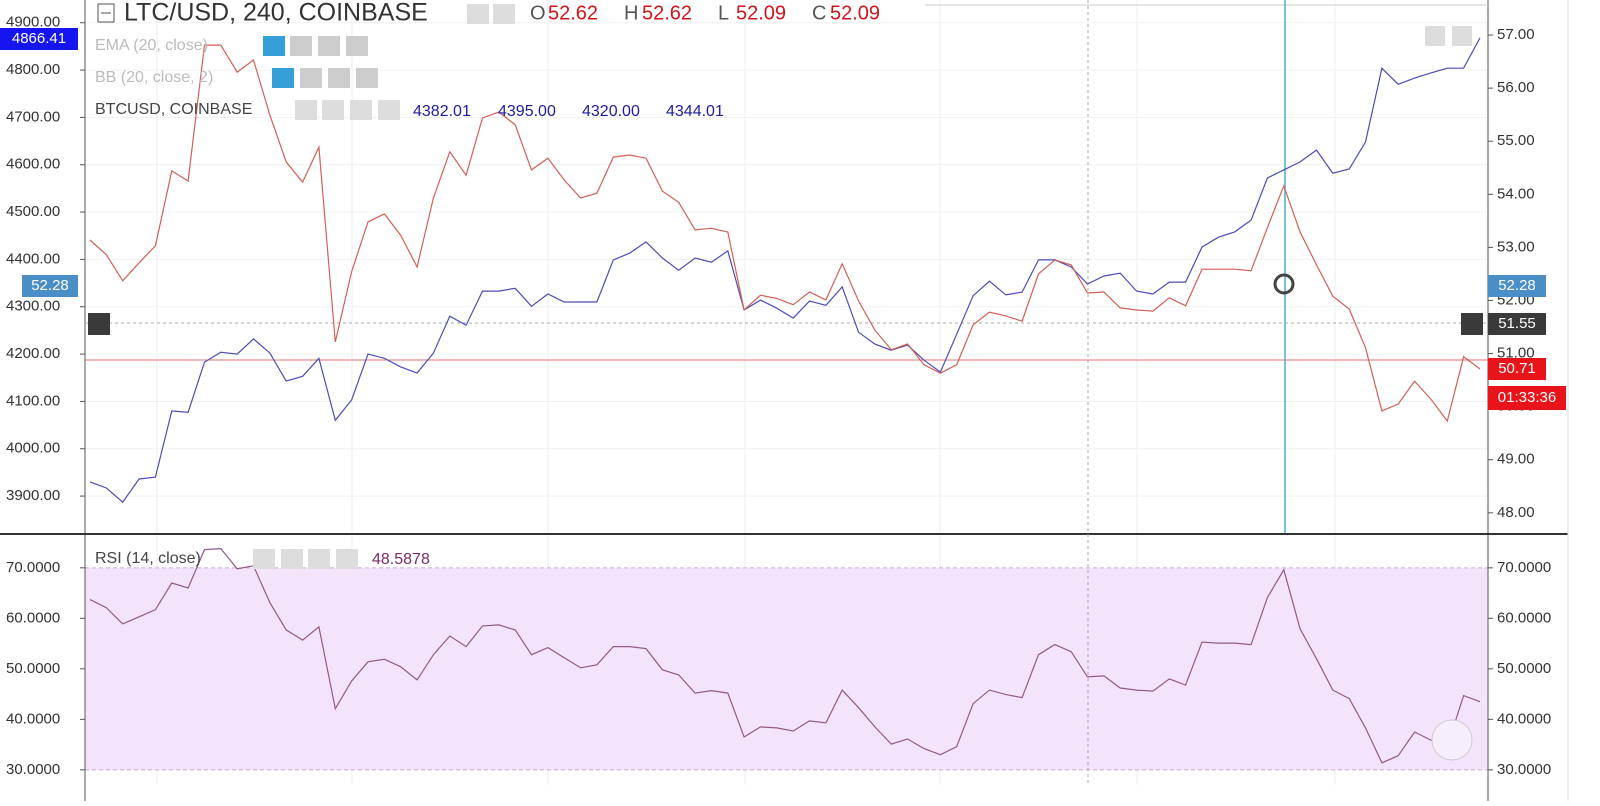 Image resolution: width=1600 pixels, height=806 pixels. What do you see at coordinates (33, 211) in the screenshot?
I see `y-tick-label: 4500.00` at bounding box center [33, 211].